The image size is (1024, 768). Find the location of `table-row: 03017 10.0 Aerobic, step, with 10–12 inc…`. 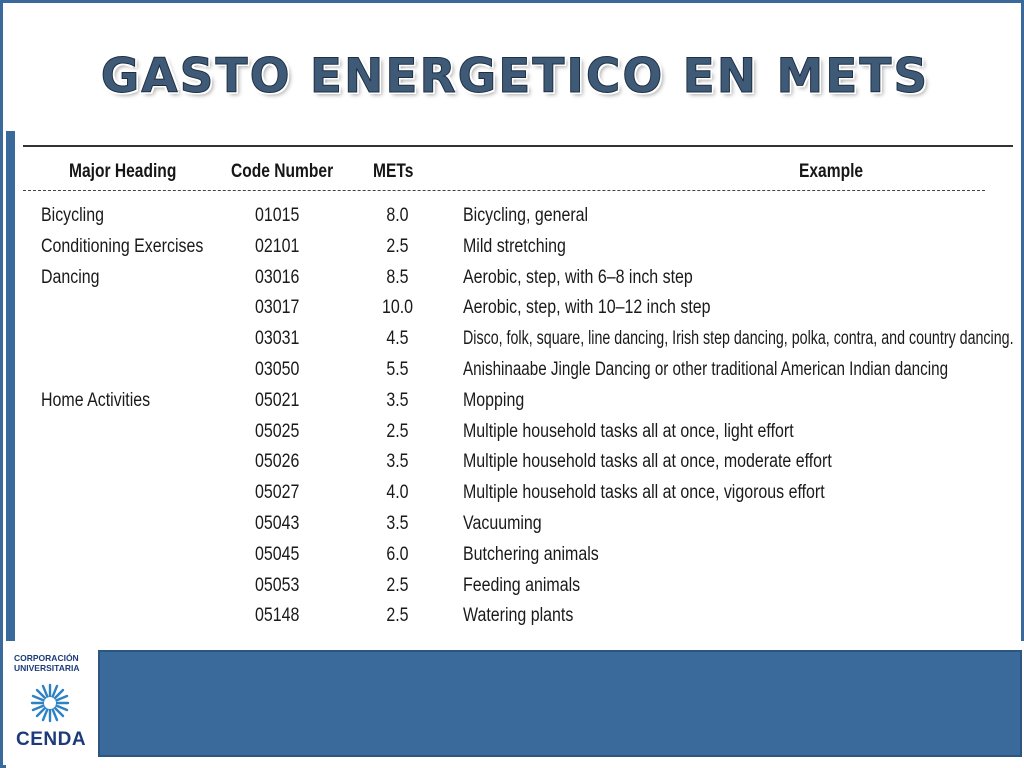

table-row: 03017 10.0 Aerobic, step, with 10–12 inc… is located at coordinates (514, 312).